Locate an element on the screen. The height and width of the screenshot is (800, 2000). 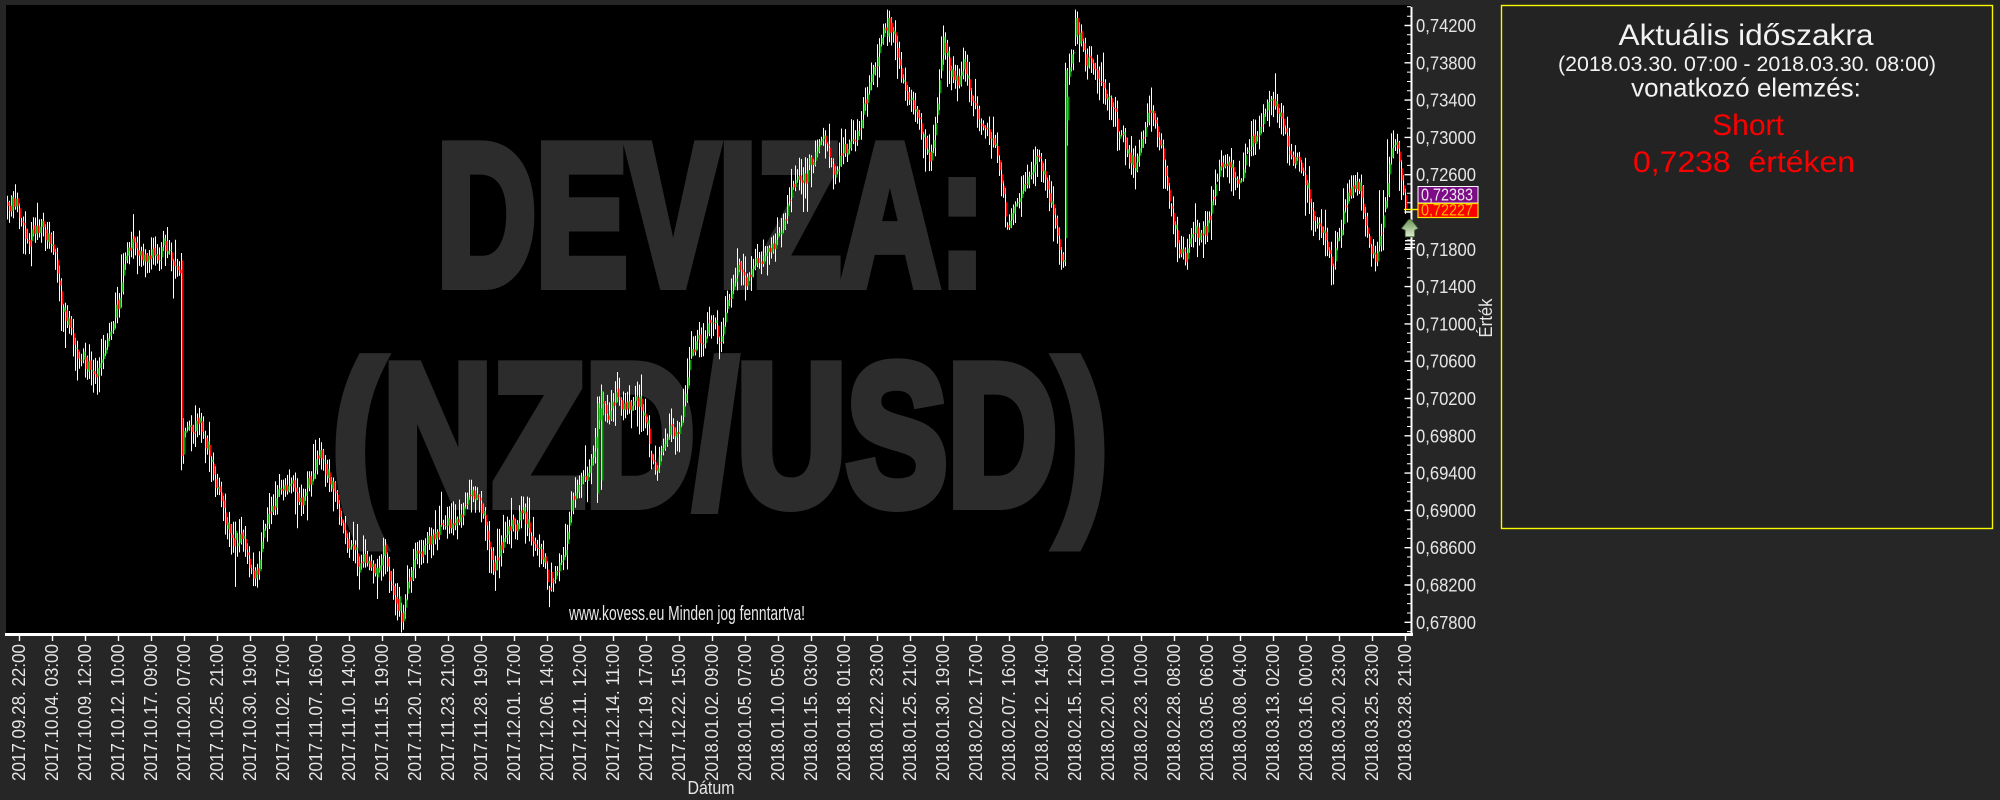
svg-text: 2018.02.28. 08:00 is located at coordinates (1173, 712).